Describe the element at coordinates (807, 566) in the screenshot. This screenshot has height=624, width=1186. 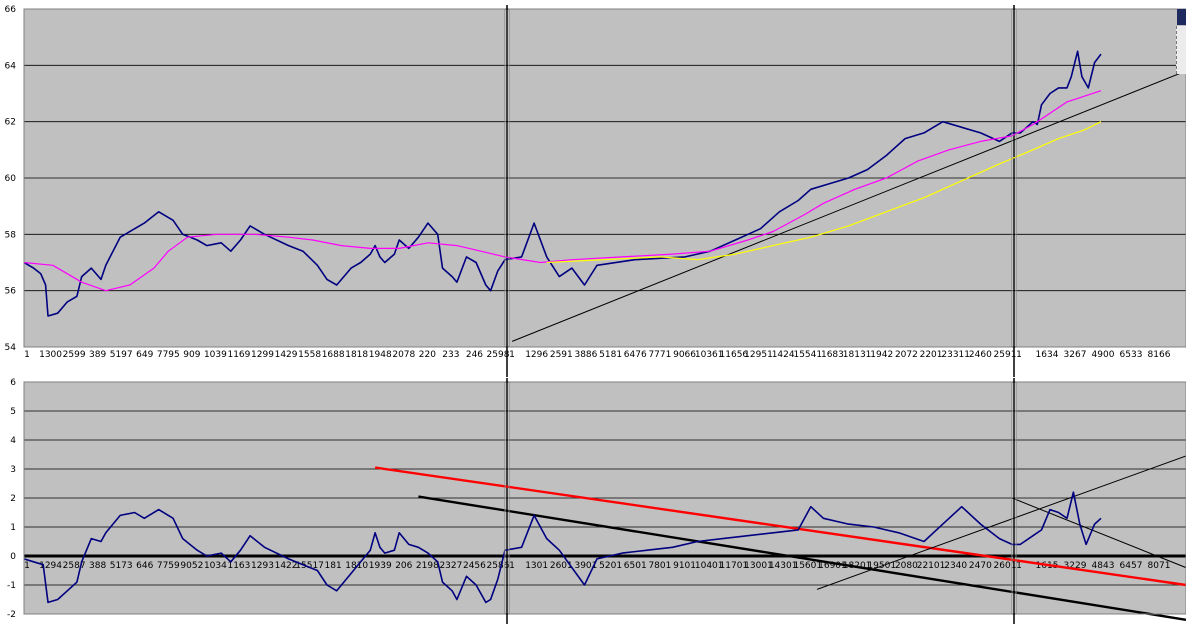
I see `bottom-x-tick-label: 15601` at that location.